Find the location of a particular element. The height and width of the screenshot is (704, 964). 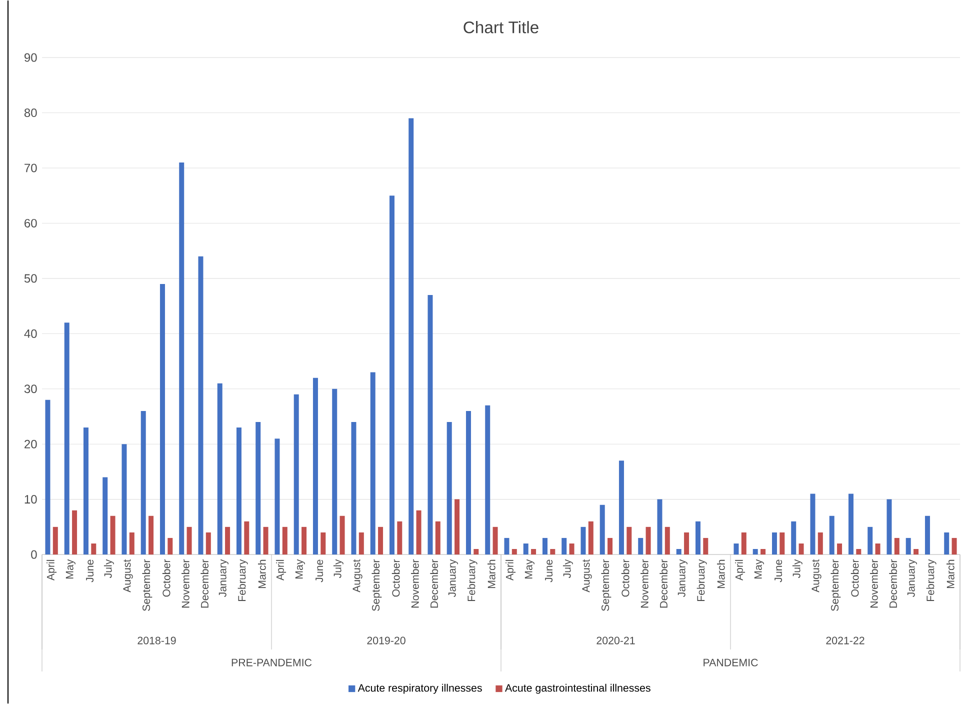

y-tick-label: 90 is located at coordinates (30, 57).